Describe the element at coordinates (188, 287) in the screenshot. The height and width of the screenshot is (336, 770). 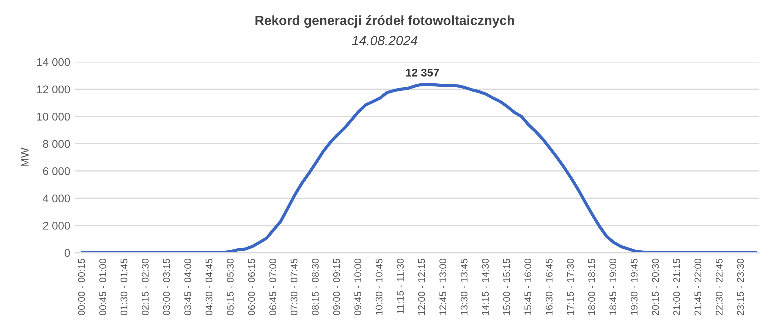
I see `x-tick-label: 03:45 - 04:00` at that location.